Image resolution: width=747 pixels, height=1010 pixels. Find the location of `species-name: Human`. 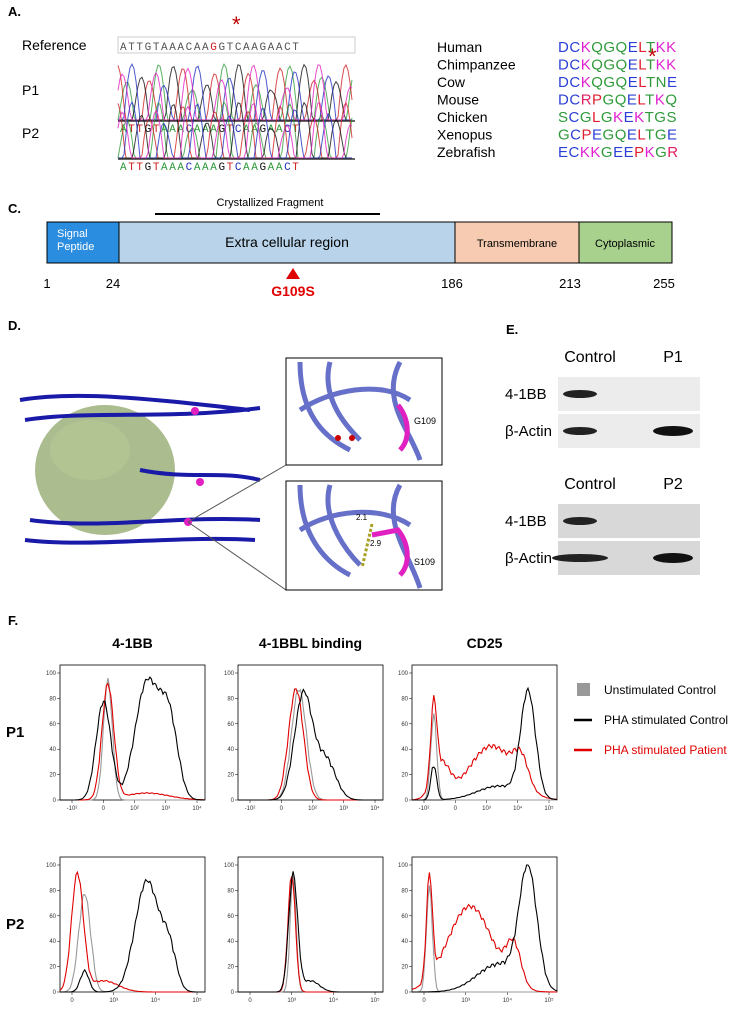

species-name: Human is located at coordinates (459, 47).